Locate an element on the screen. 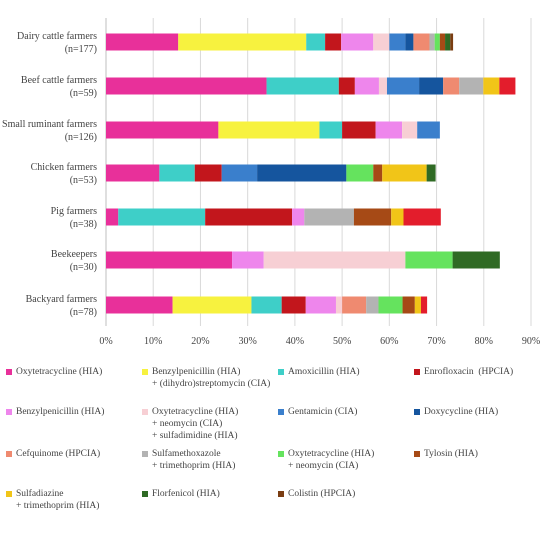  legend-item: Amoxicillin (HIA) is located at coordinates (319, 372).